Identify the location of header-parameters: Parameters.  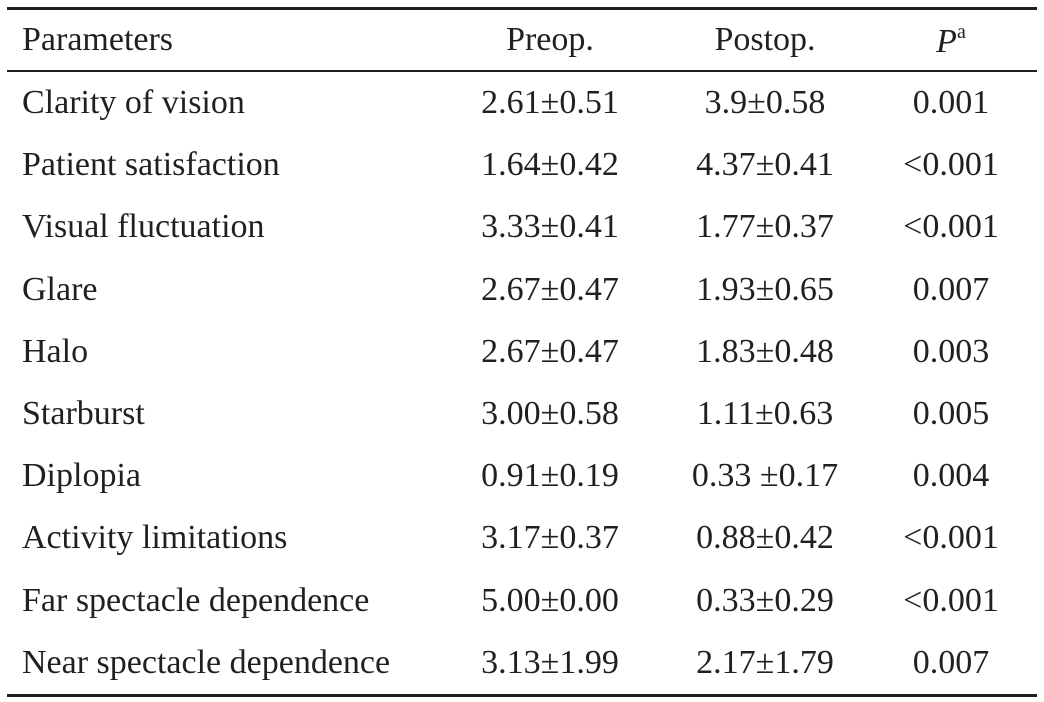
(98, 39).